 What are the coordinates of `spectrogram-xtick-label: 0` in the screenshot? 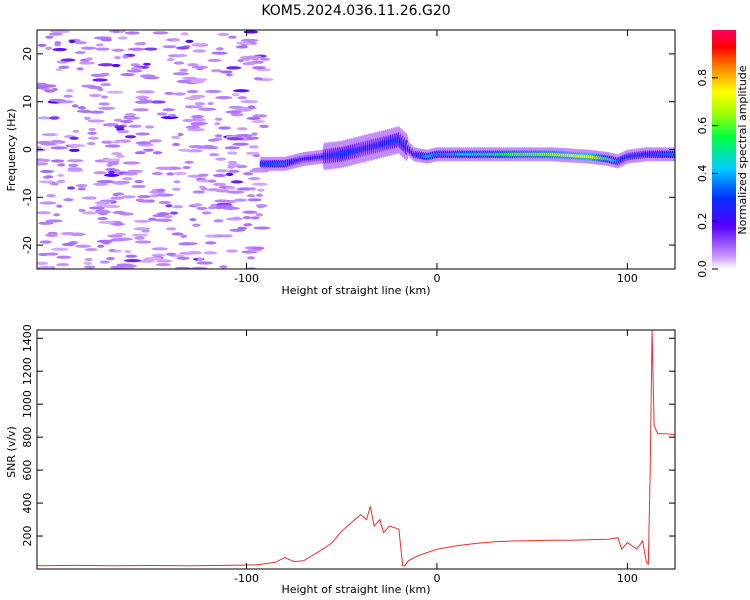 It's located at (436, 278).